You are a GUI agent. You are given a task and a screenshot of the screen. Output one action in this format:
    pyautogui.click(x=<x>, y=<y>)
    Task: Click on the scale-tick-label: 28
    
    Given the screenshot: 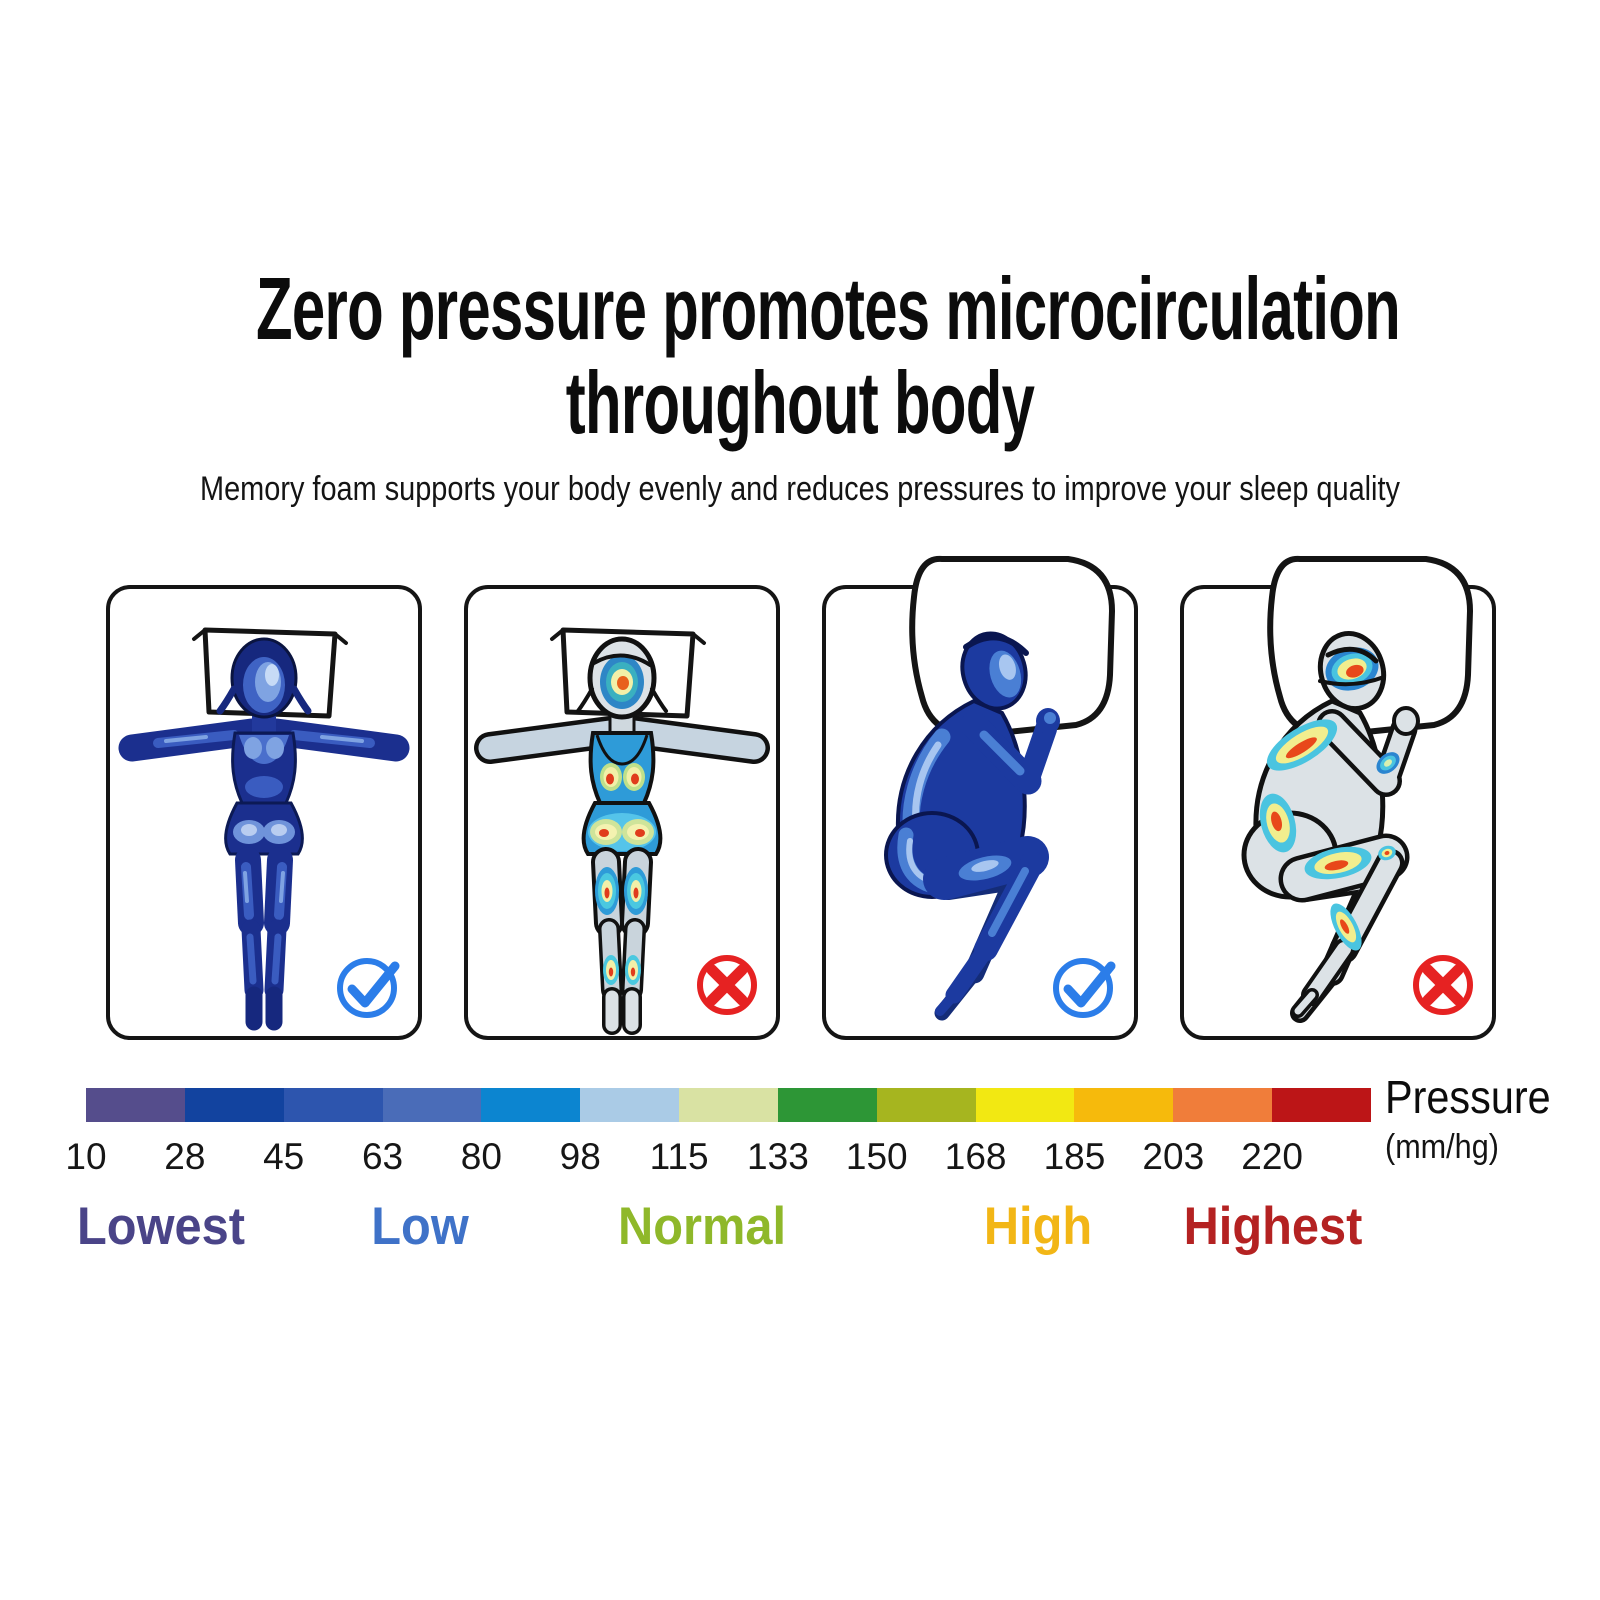 What is the action you would take?
    pyautogui.click(x=185, y=1156)
    